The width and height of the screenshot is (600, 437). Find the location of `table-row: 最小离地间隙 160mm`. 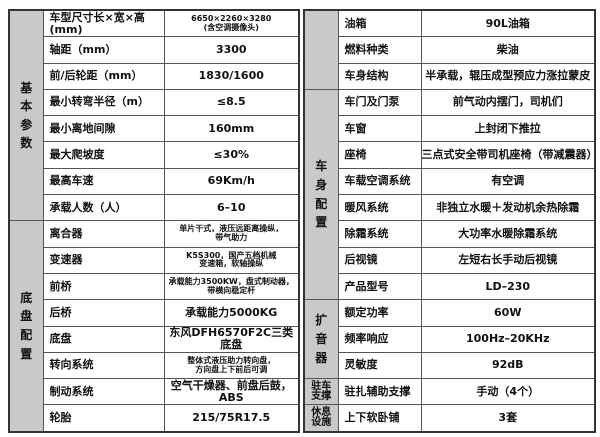

table-row: 最小离地间隙 160mm is located at coordinates (154, 129).